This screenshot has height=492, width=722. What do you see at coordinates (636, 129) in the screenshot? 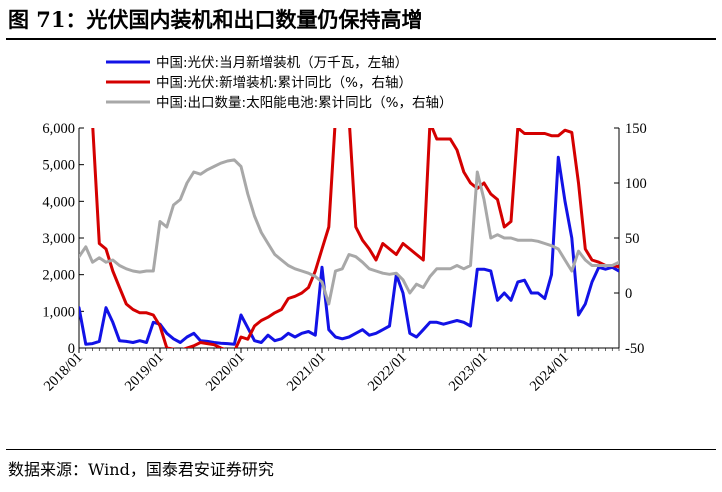
I see `right-tick-label: 150` at bounding box center [636, 129].